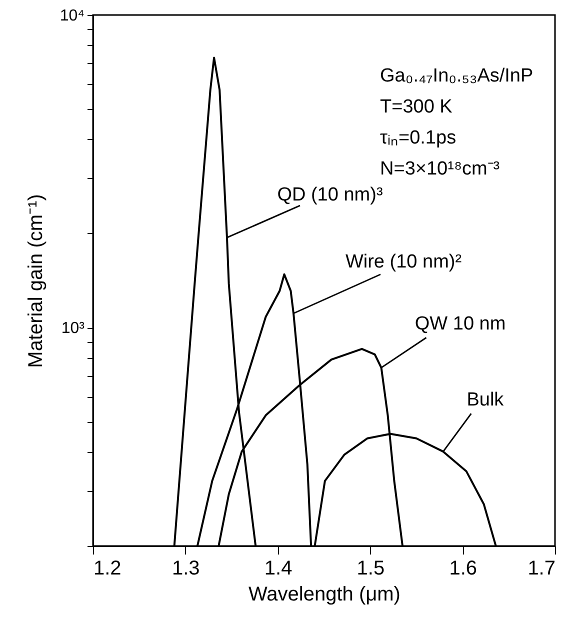 Image resolution: width=571 pixels, height=621 pixels. I want to click on y-tick-label: 10⁴, so click(72, 16).